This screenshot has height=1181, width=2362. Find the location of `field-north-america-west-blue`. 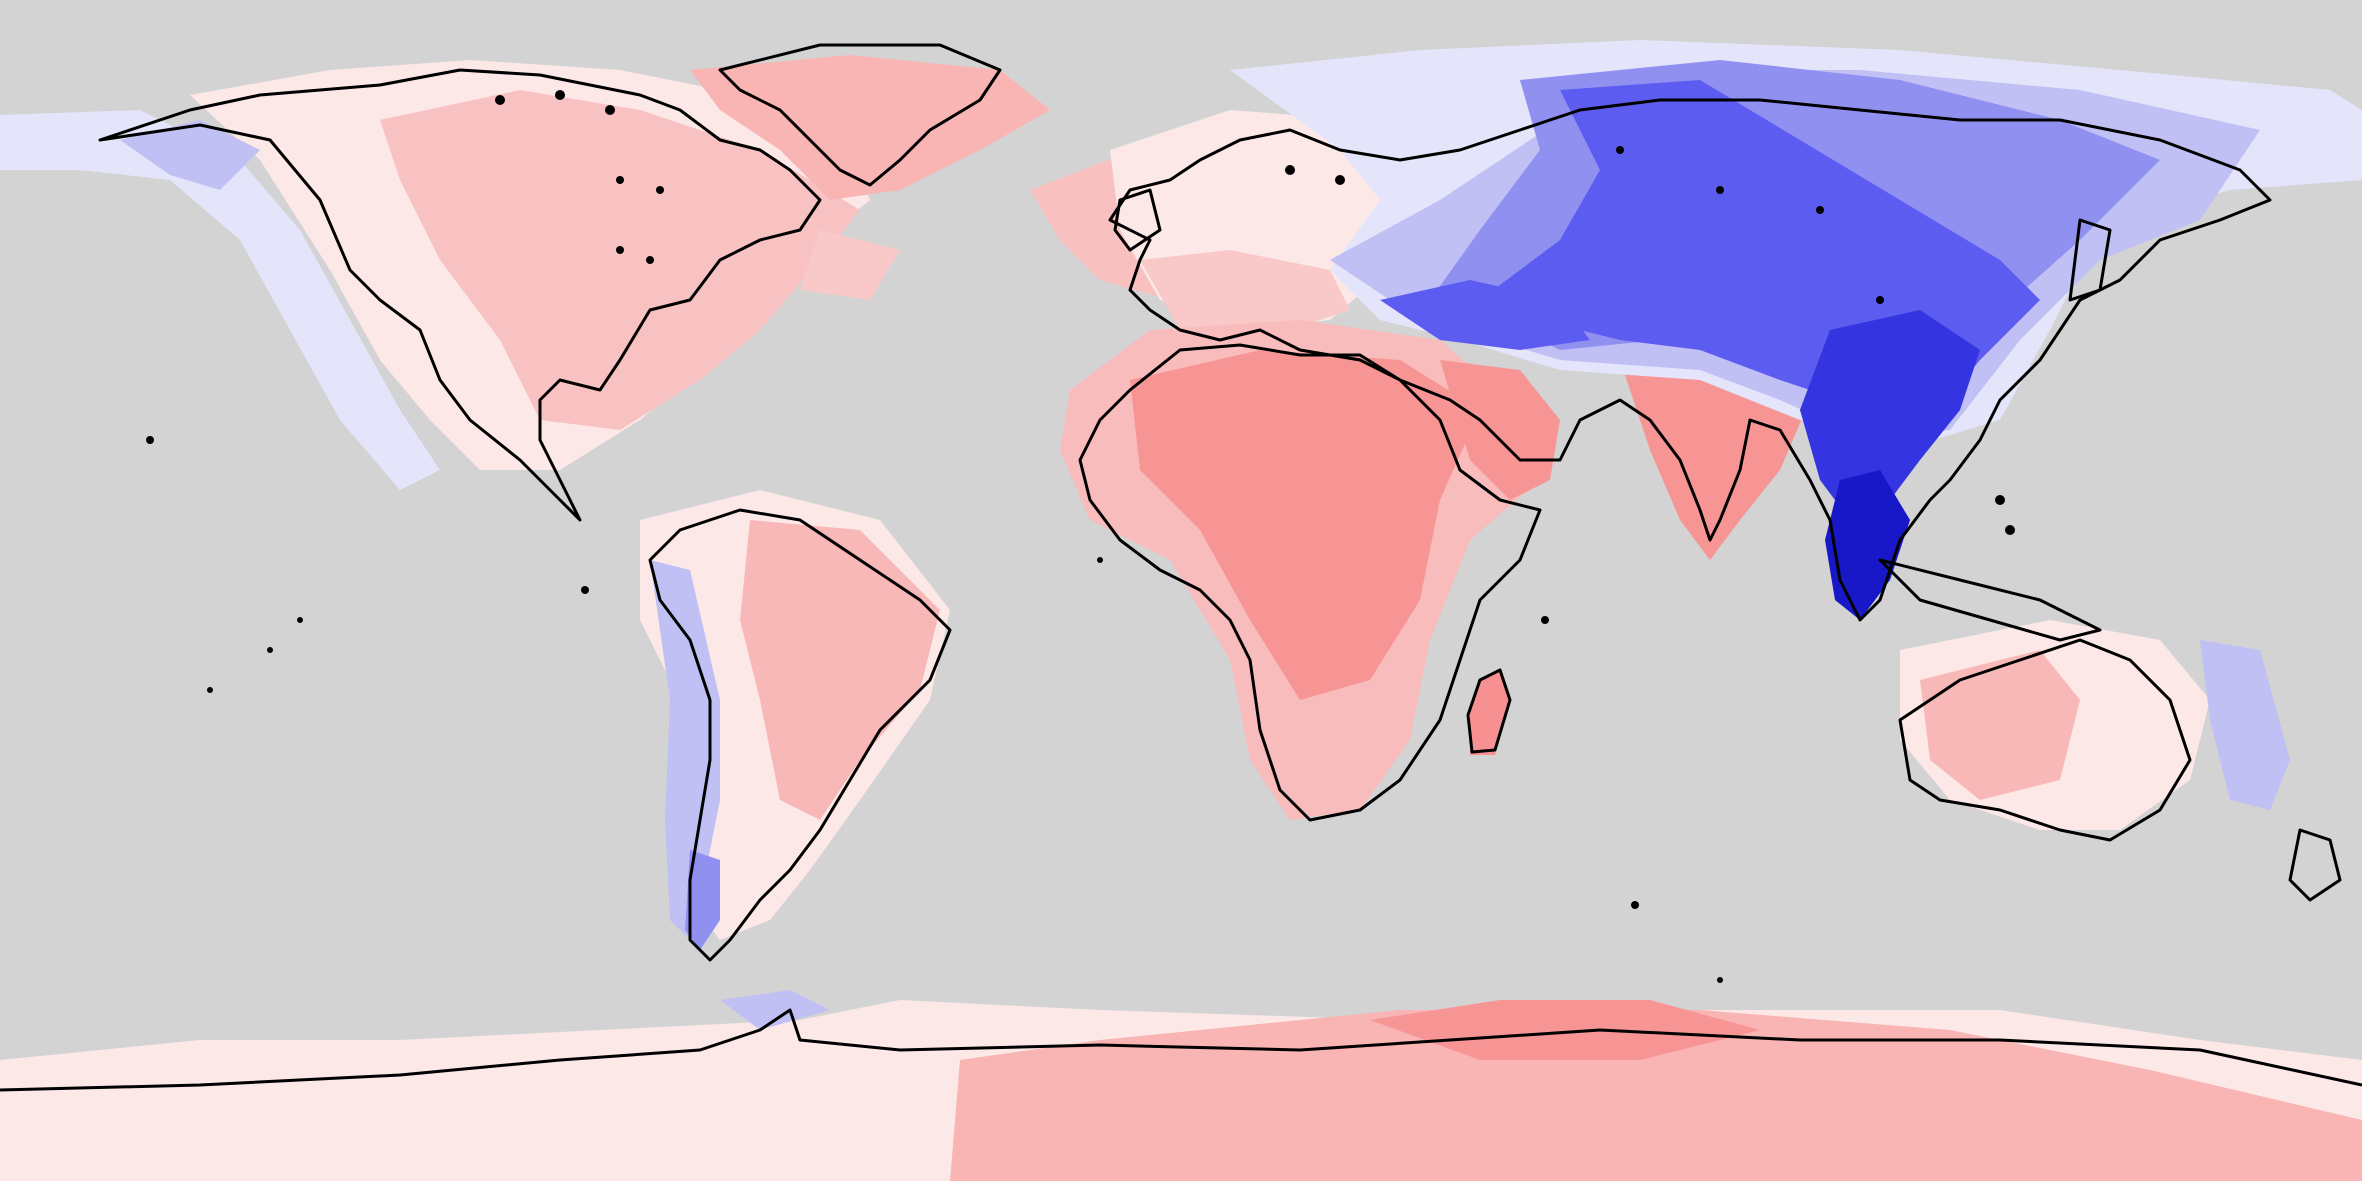

field-north-america-west-blue is located at coordinates (220, 300).